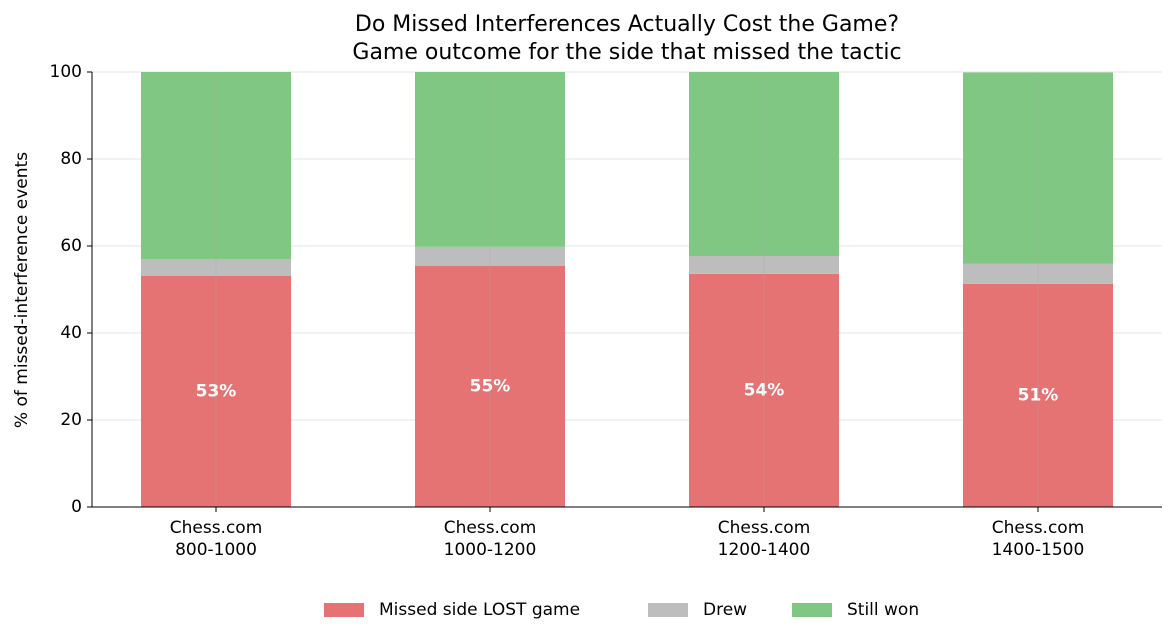 The width and height of the screenshot is (1175, 643). What do you see at coordinates (216, 550) in the screenshot?
I see `x-tick-label: 800-1000` at bounding box center [216, 550].